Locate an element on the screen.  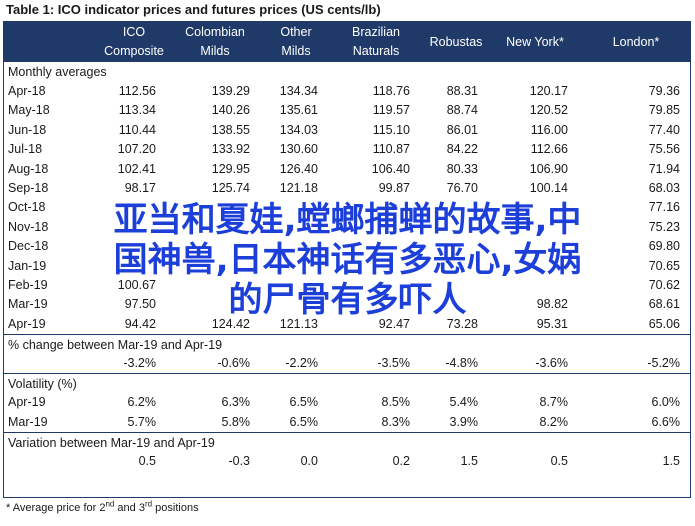
table-cell: 73.28 is located at coordinates (462, 323).